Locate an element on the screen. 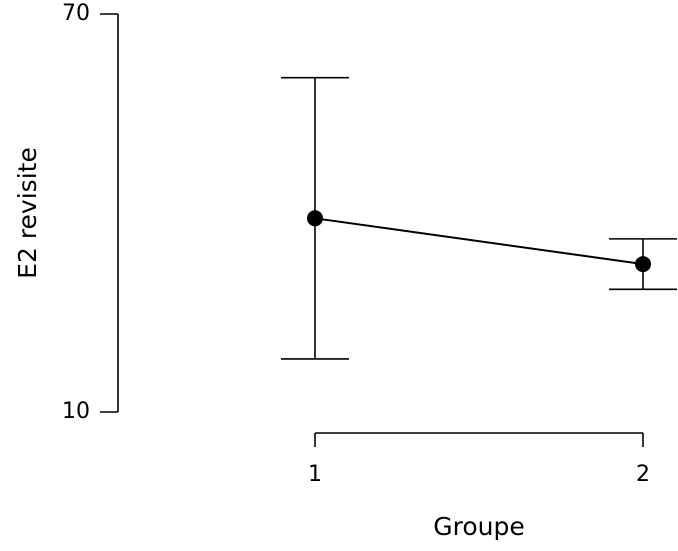 The image size is (678, 551). x-tick-label: 1 is located at coordinates (315, 474).